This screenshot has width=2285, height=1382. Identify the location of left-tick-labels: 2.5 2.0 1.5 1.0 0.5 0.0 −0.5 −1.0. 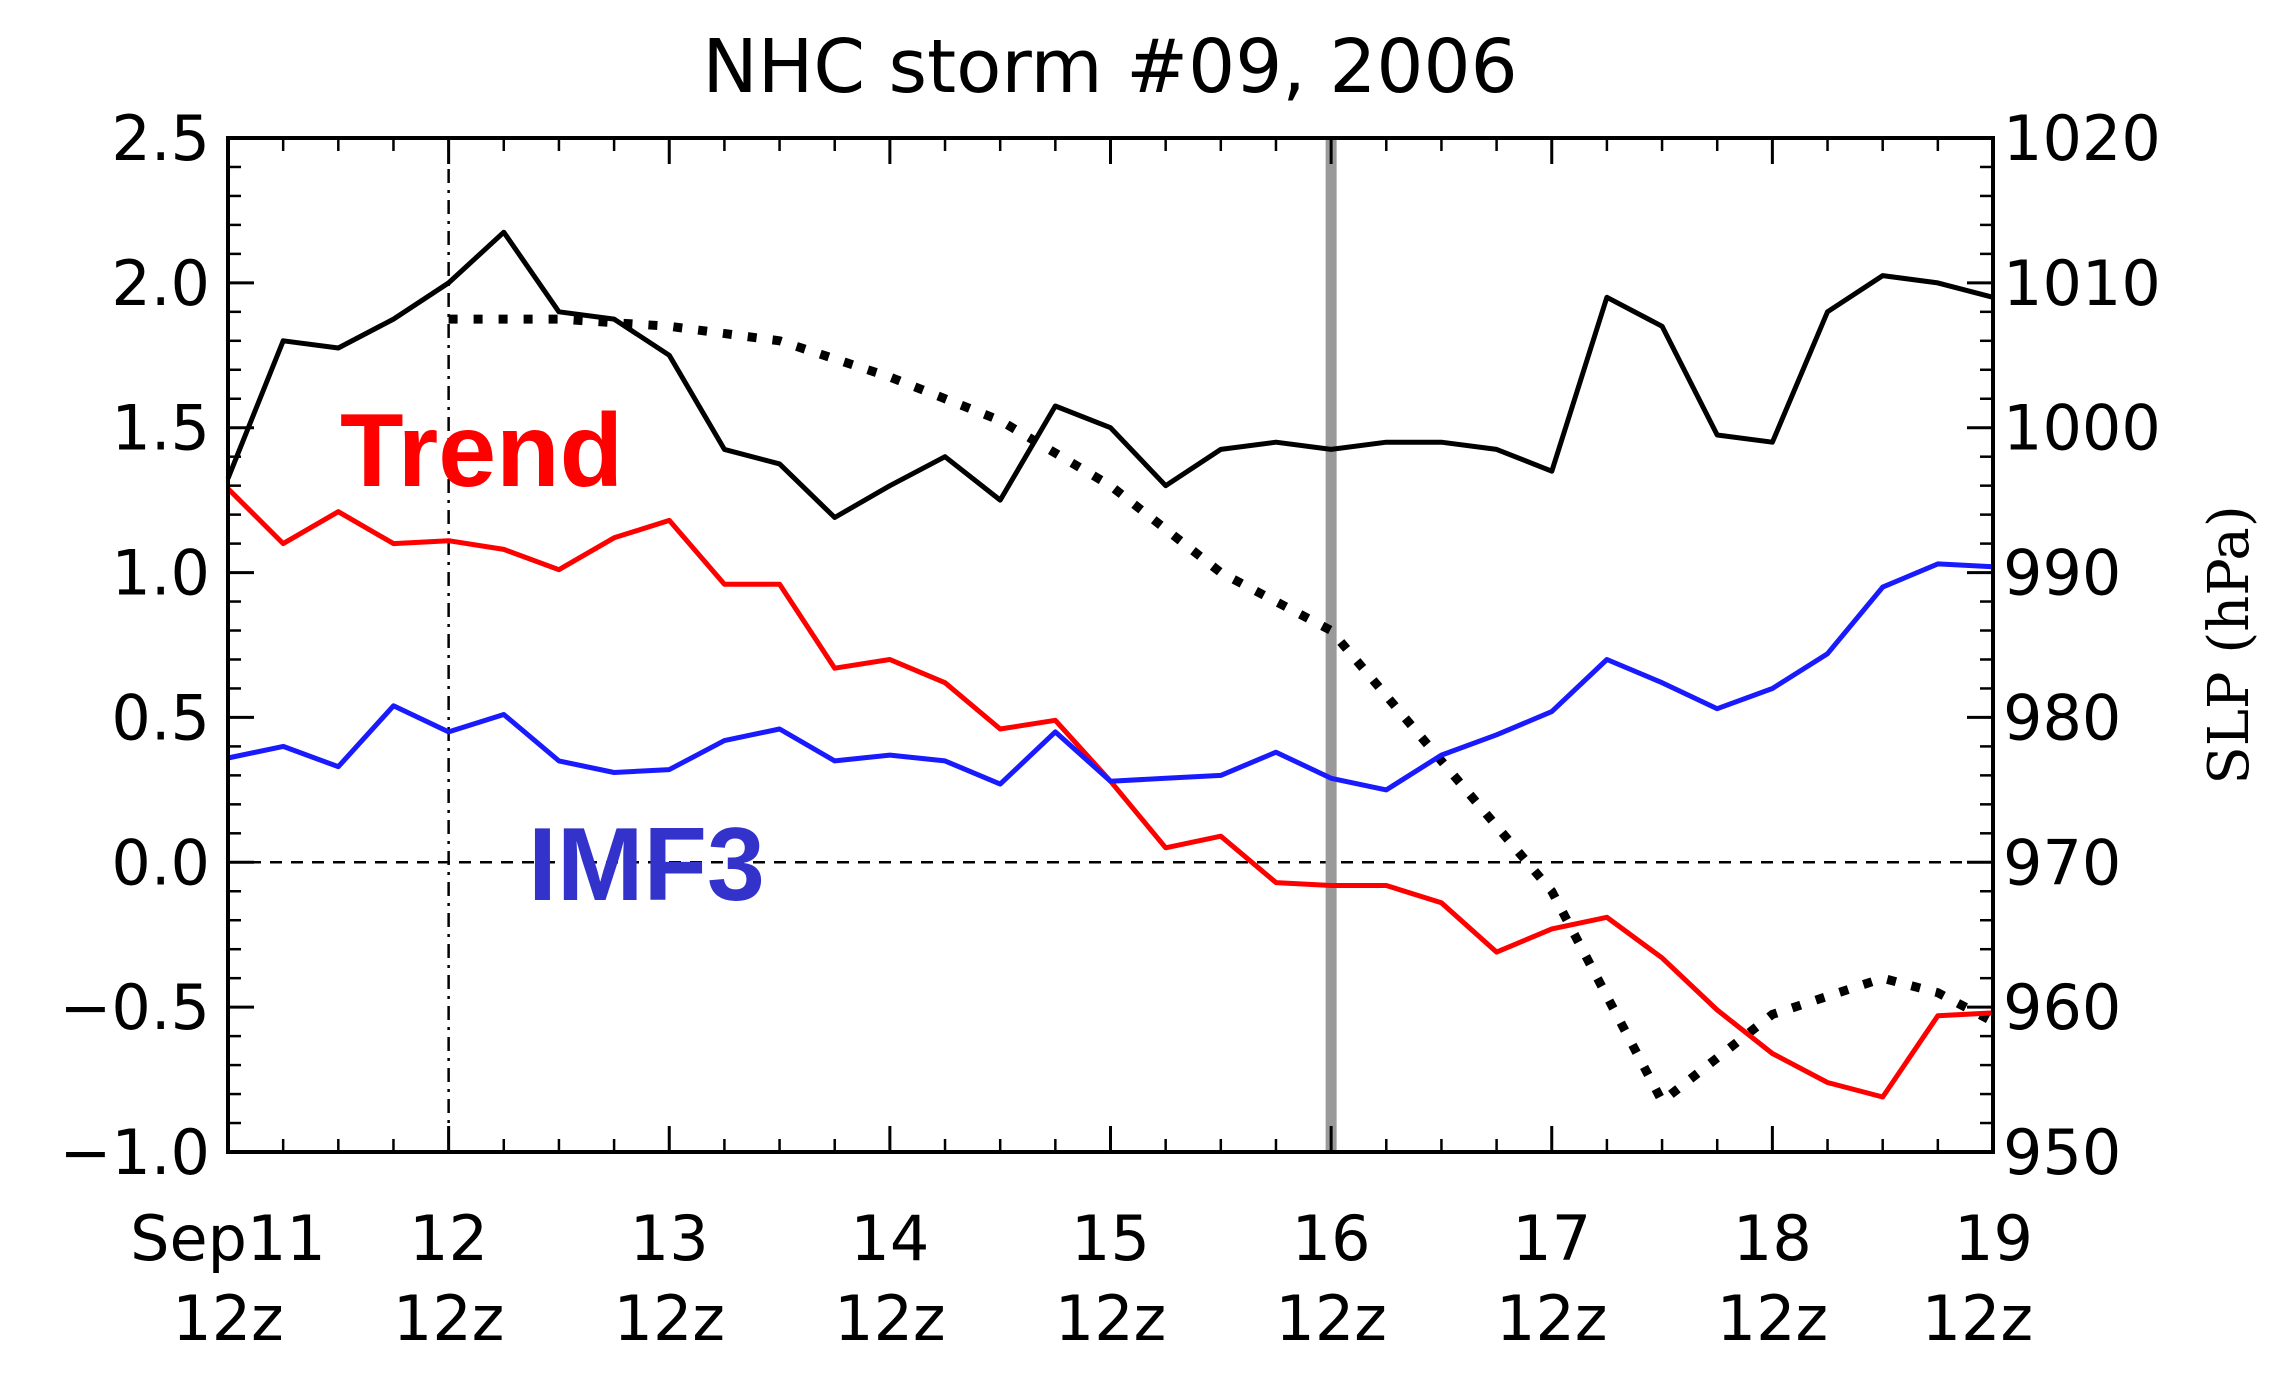
(134, 645).